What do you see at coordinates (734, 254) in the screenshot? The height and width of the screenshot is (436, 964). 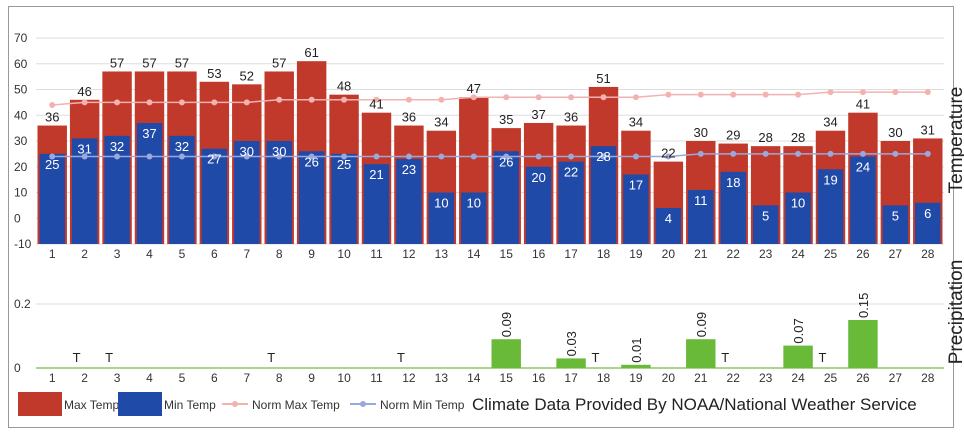 I see `temp-x-tick-label: 22` at bounding box center [734, 254].